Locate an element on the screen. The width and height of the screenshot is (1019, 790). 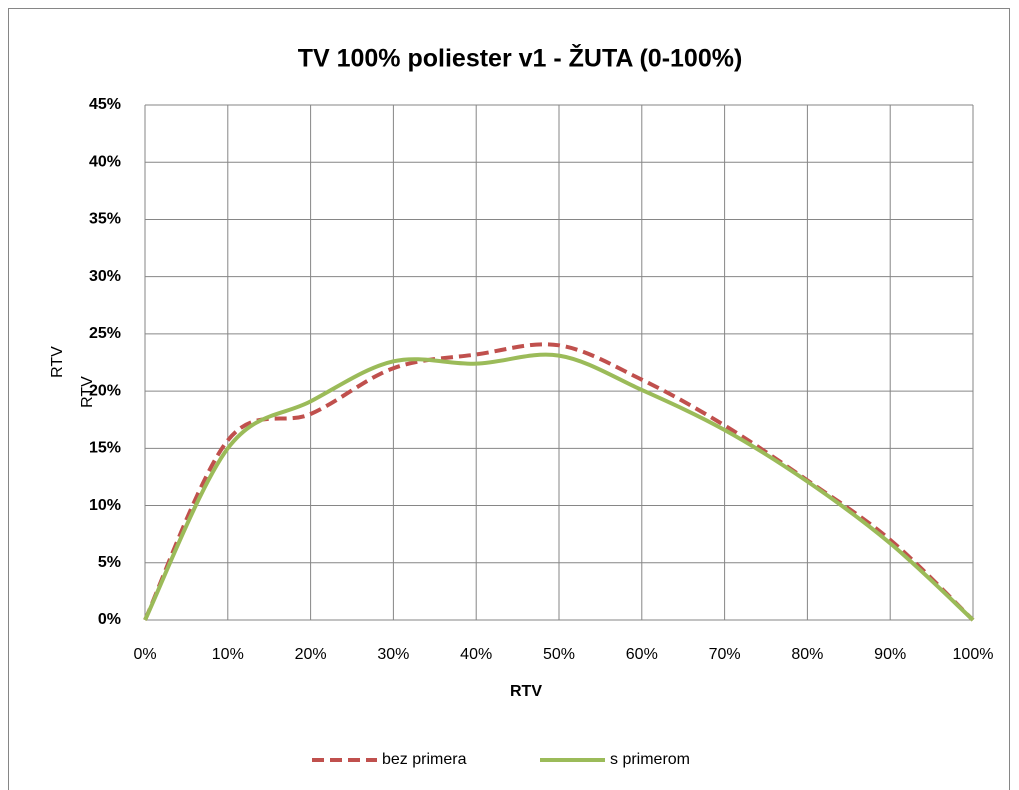
y-tick-label: 40% is located at coordinates (105, 161).